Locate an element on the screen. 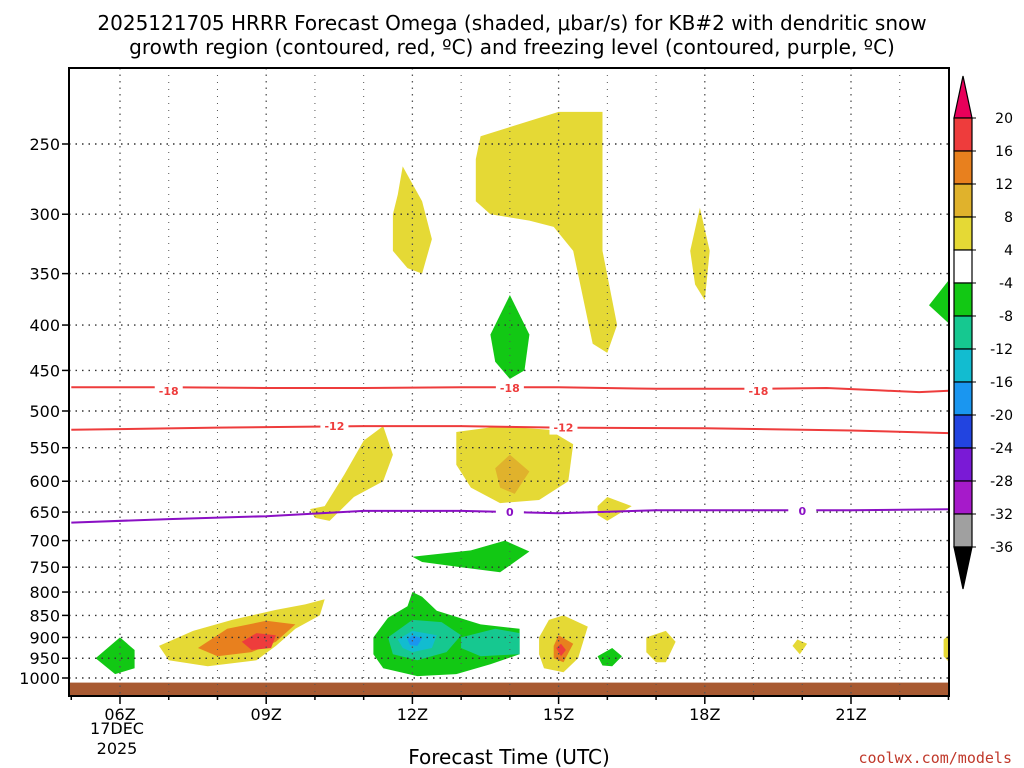 Image resolution: width=1024 pixels, height=768 pixels. isotherm-label-2-1: 0 is located at coordinates (802, 511).